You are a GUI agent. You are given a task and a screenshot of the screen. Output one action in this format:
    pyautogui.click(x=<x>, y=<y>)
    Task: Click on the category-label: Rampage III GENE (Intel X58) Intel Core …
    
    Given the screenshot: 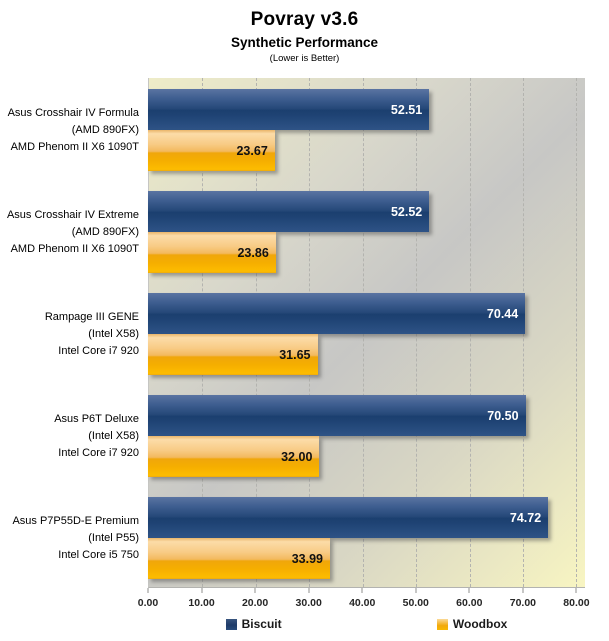 What is the action you would take?
    pyautogui.click(x=74, y=334)
    